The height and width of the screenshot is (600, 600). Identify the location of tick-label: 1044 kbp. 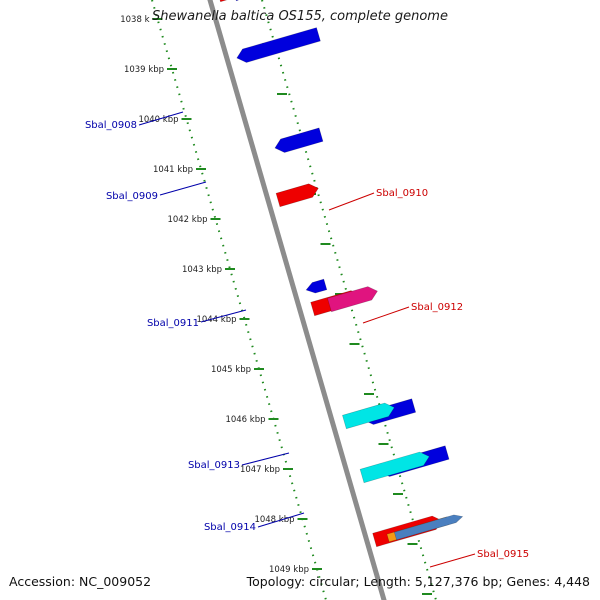
(216, 320).